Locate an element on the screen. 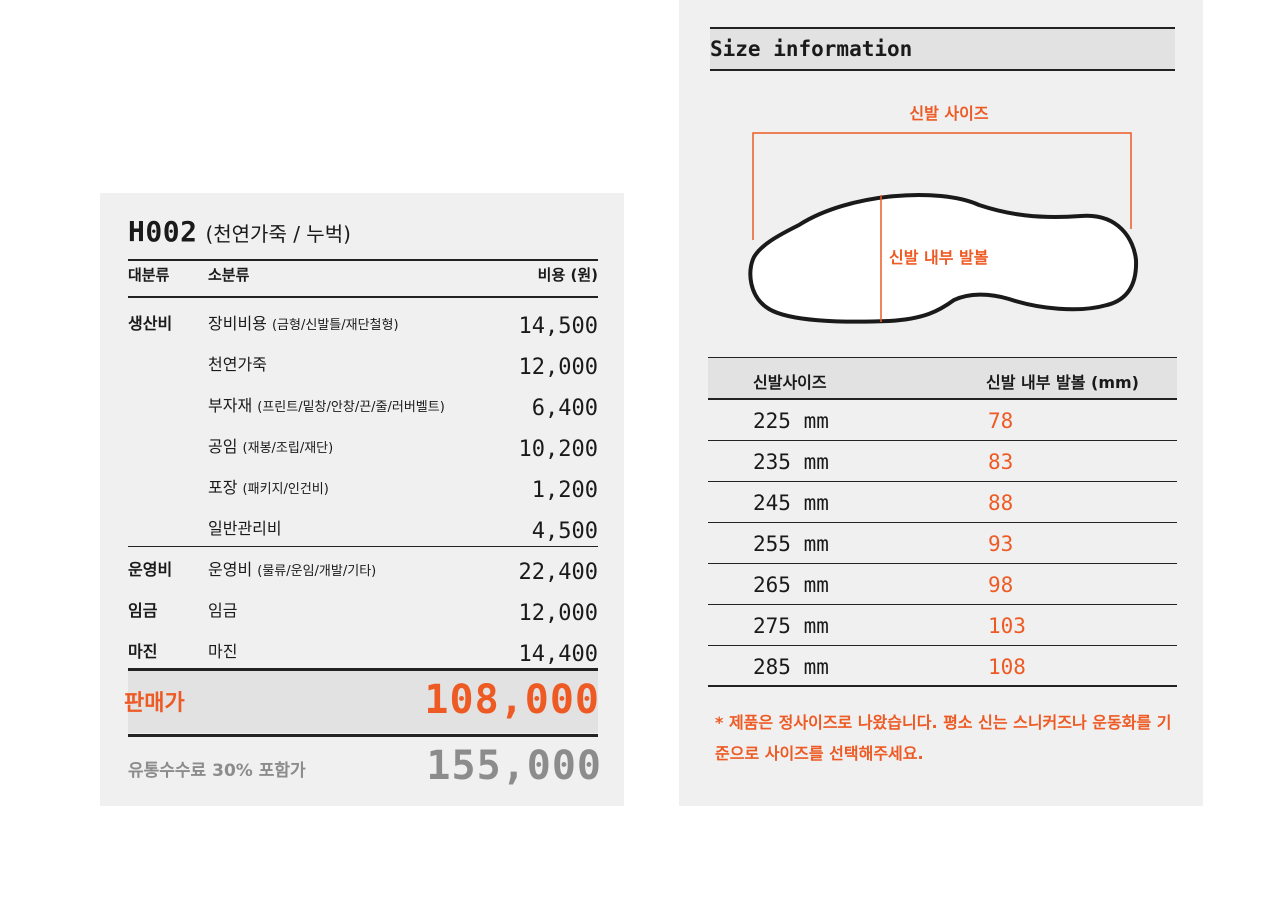 This screenshot has width=1280, height=899. cost-amount: 14,400 is located at coordinates (558, 654).